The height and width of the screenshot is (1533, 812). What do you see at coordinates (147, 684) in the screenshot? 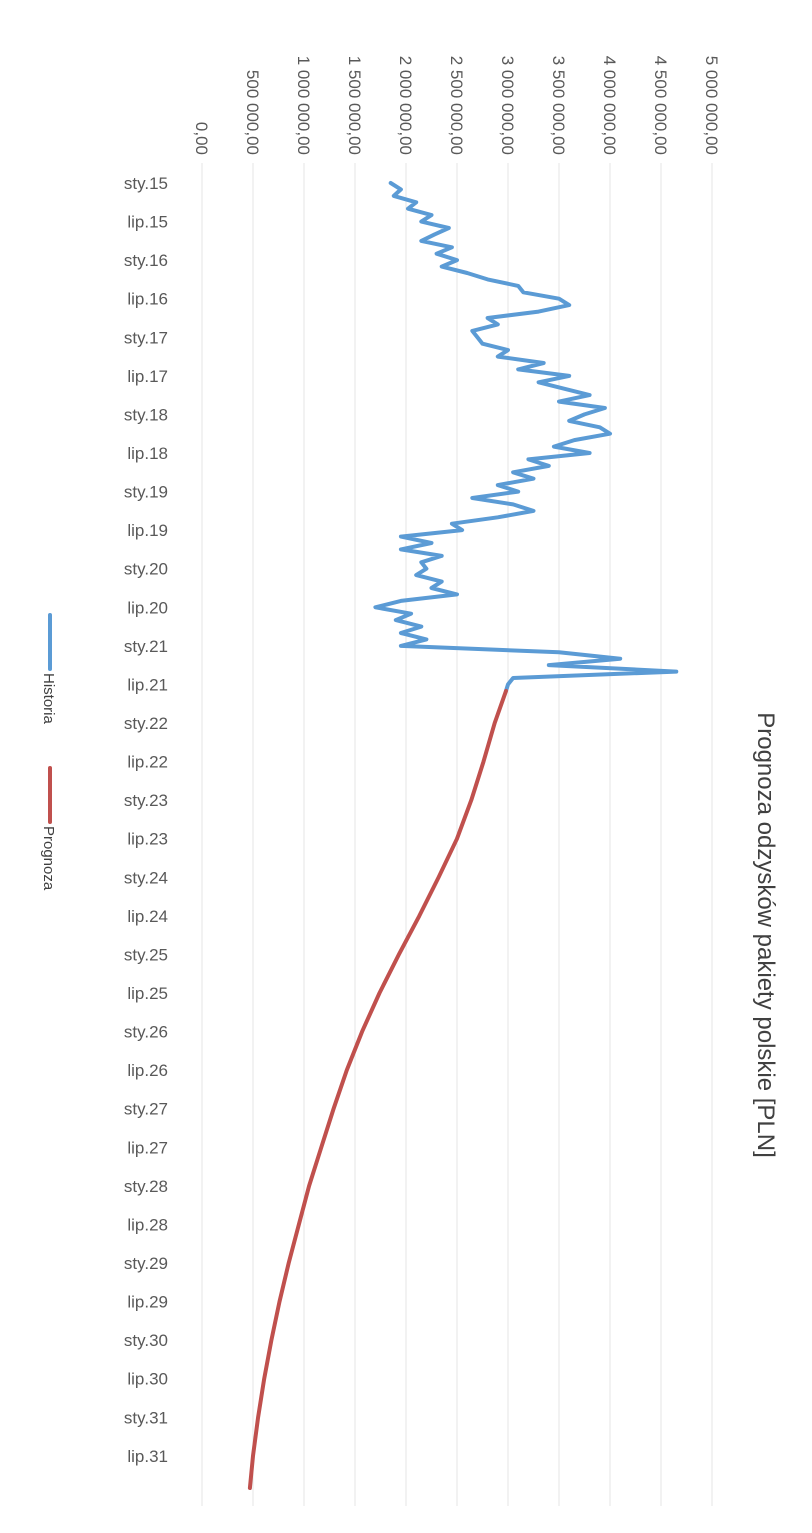
I see `x-tick-label: lip.21` at bounding box center [147, 684].